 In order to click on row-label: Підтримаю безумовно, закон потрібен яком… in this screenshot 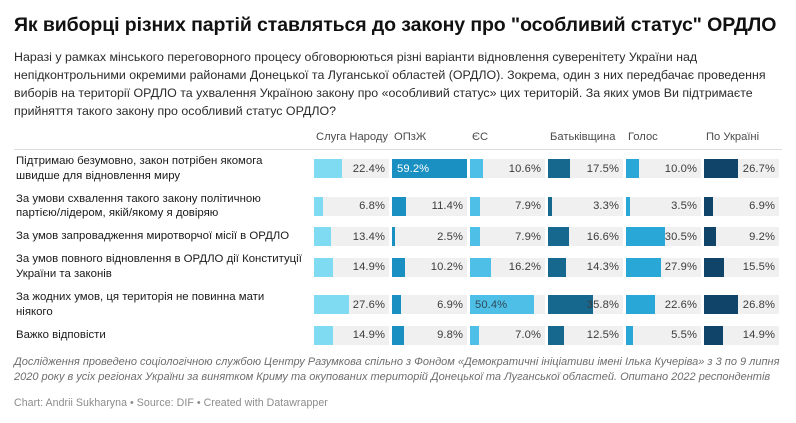, I will do `click(139, 168)`.